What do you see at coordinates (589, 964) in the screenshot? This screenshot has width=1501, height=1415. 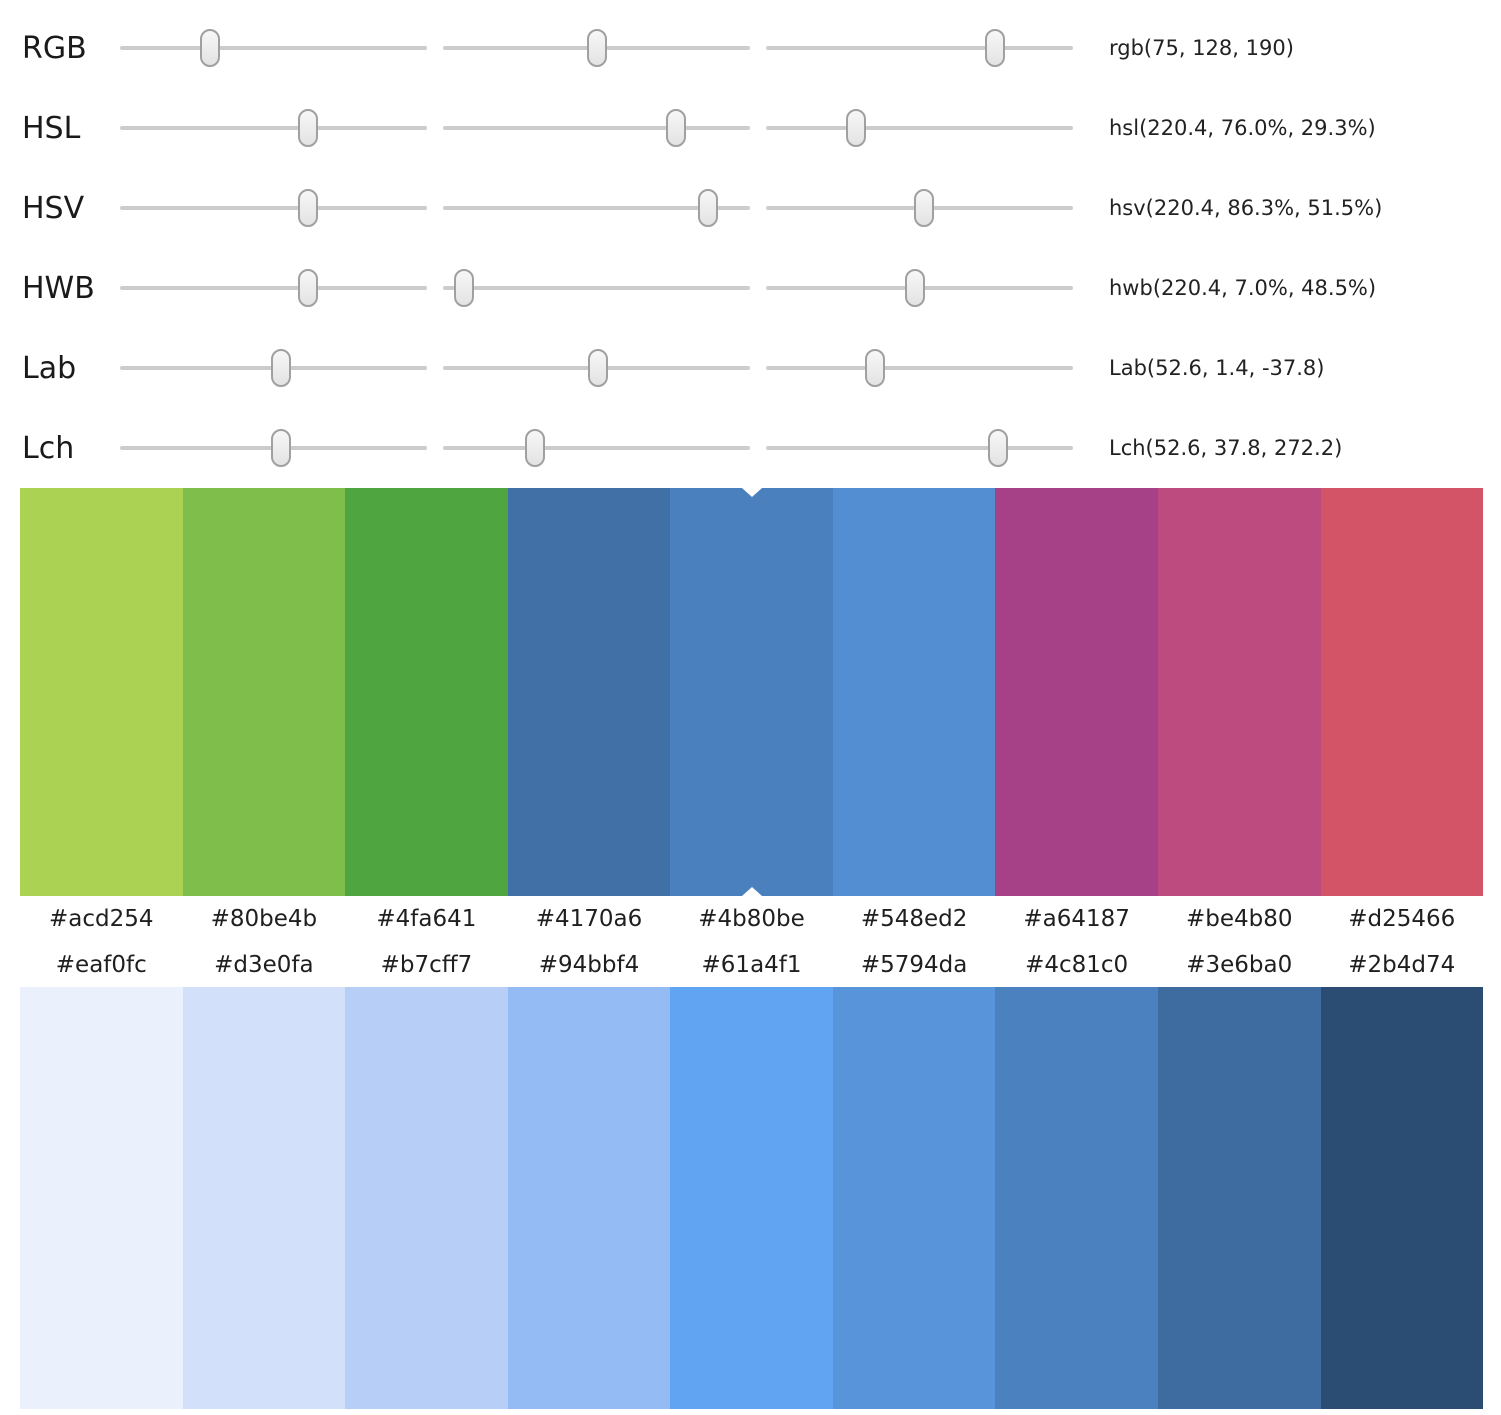 I see `hex-label: #94bbf4` at bounding box center [589, 964].